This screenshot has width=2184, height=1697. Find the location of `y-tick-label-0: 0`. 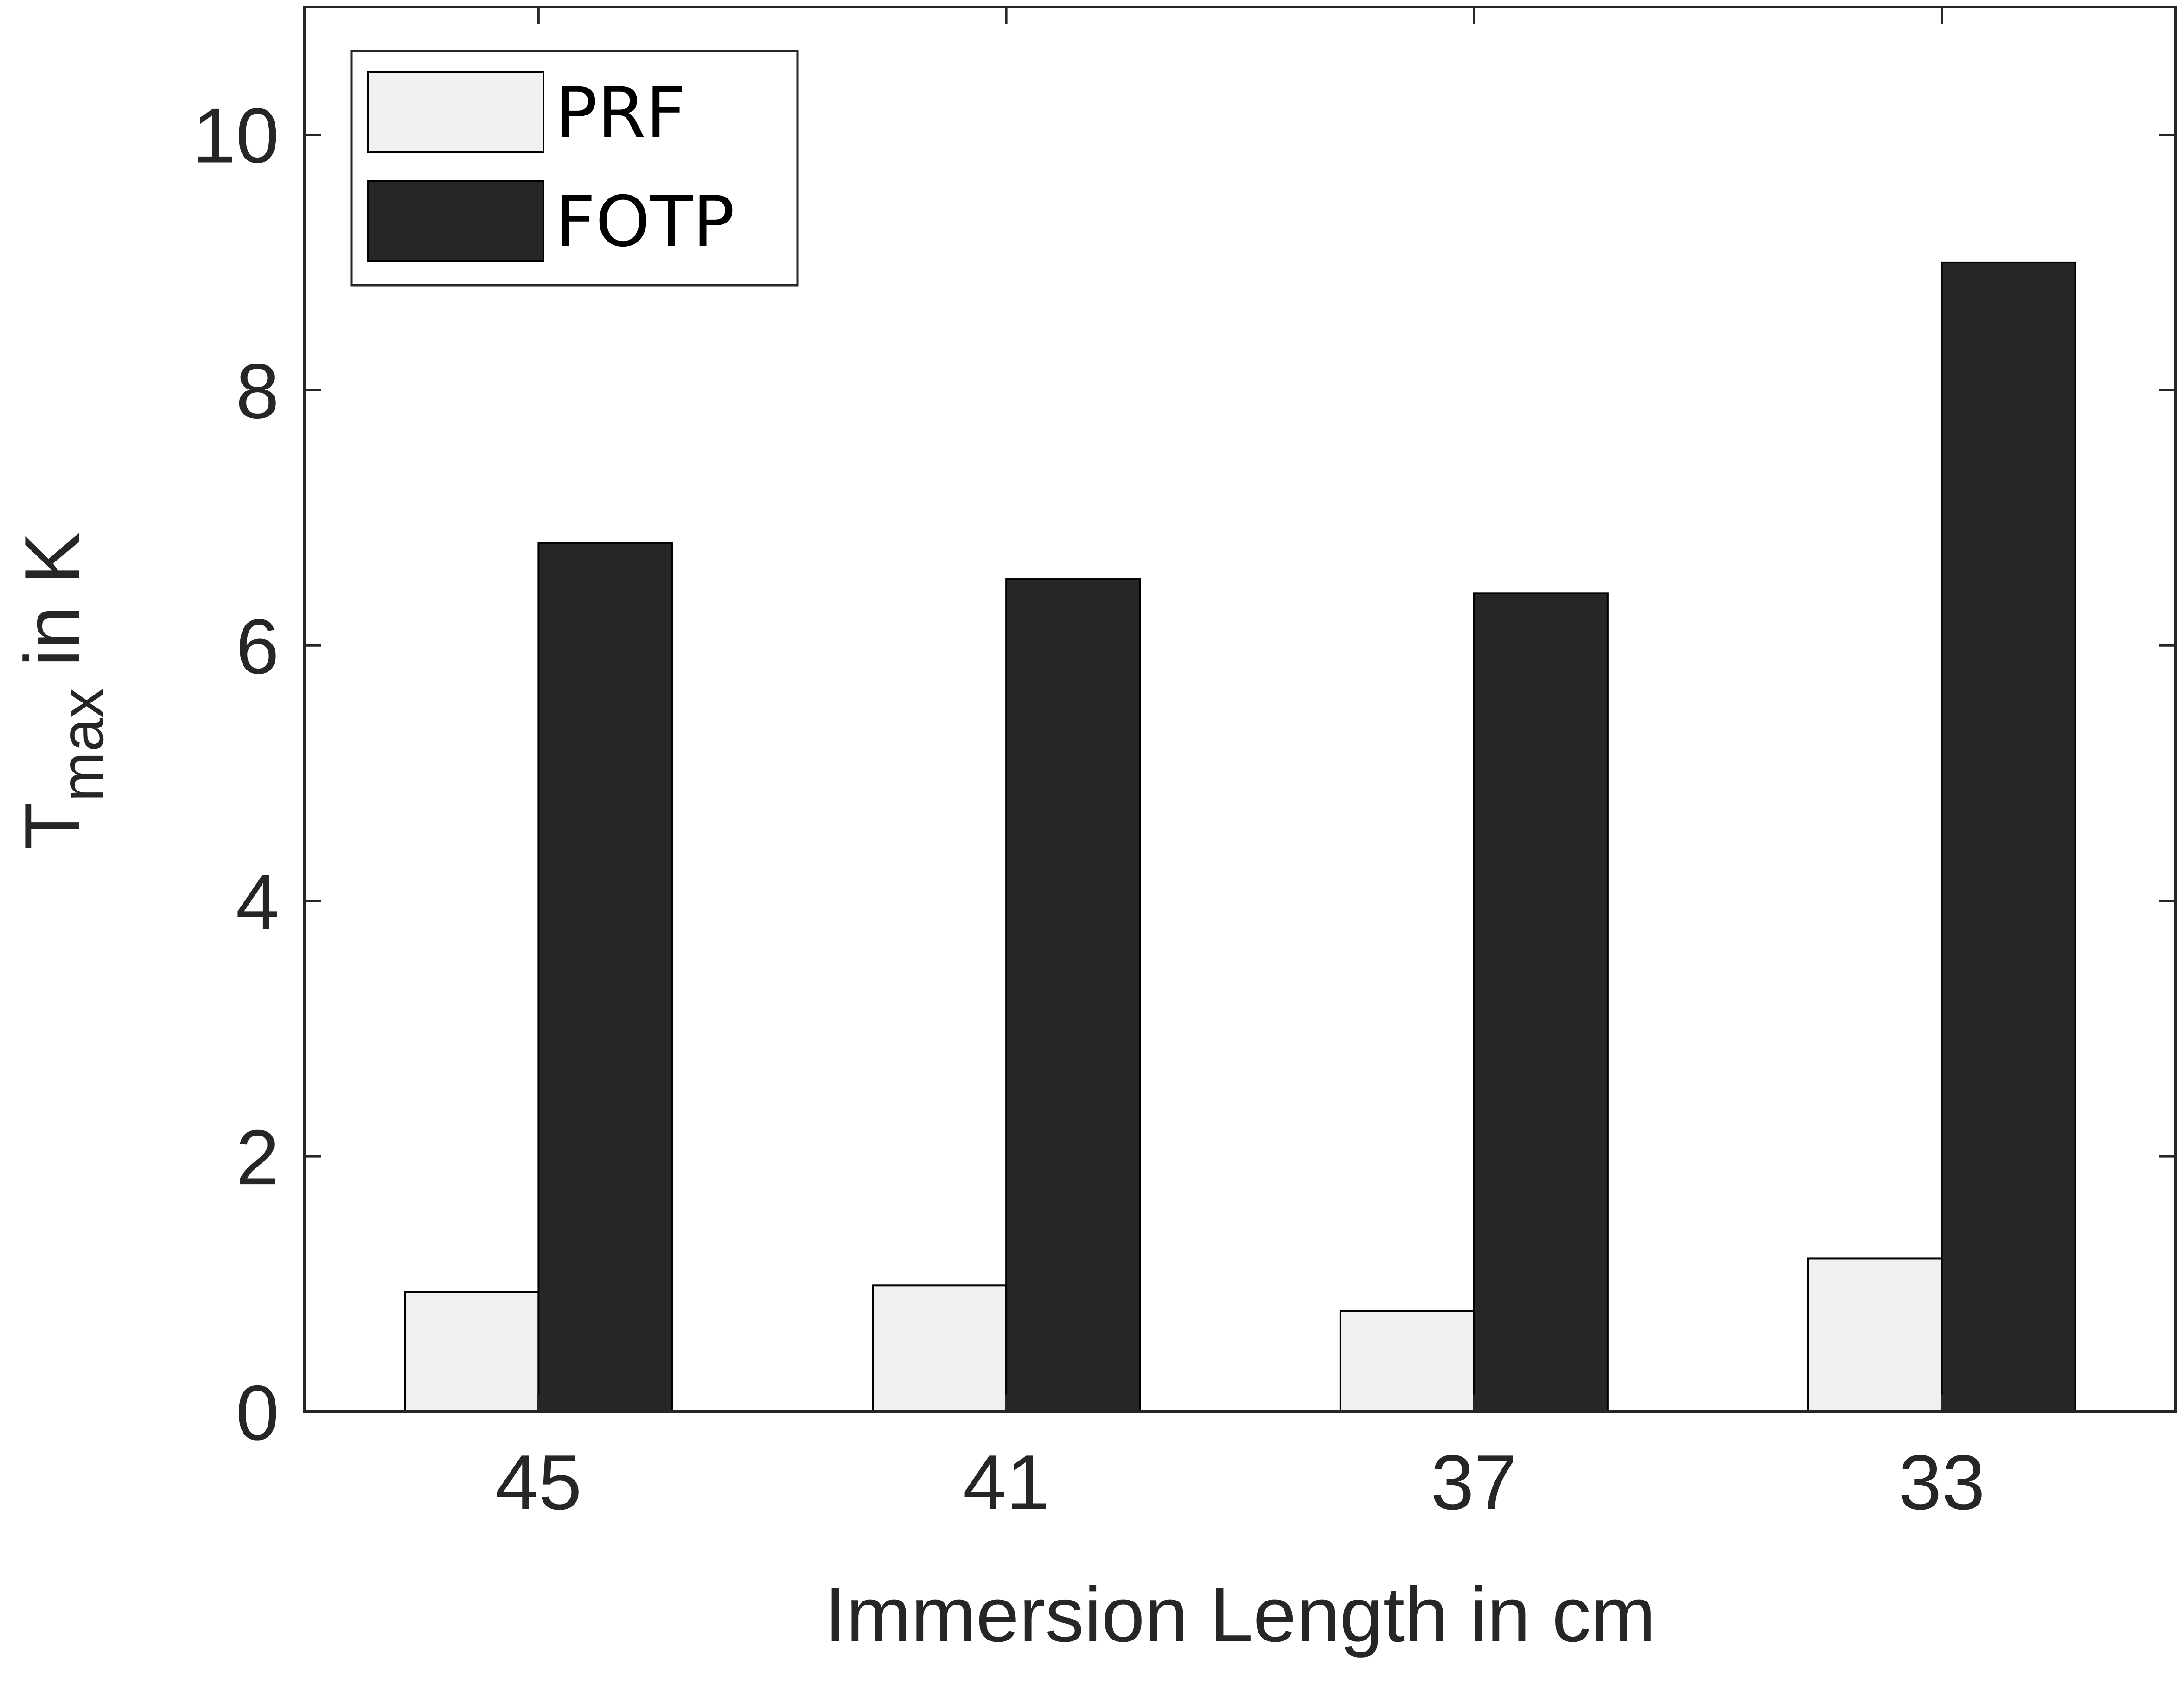

y-tick-label-0: 0 is located at coordinates (257, 1412).